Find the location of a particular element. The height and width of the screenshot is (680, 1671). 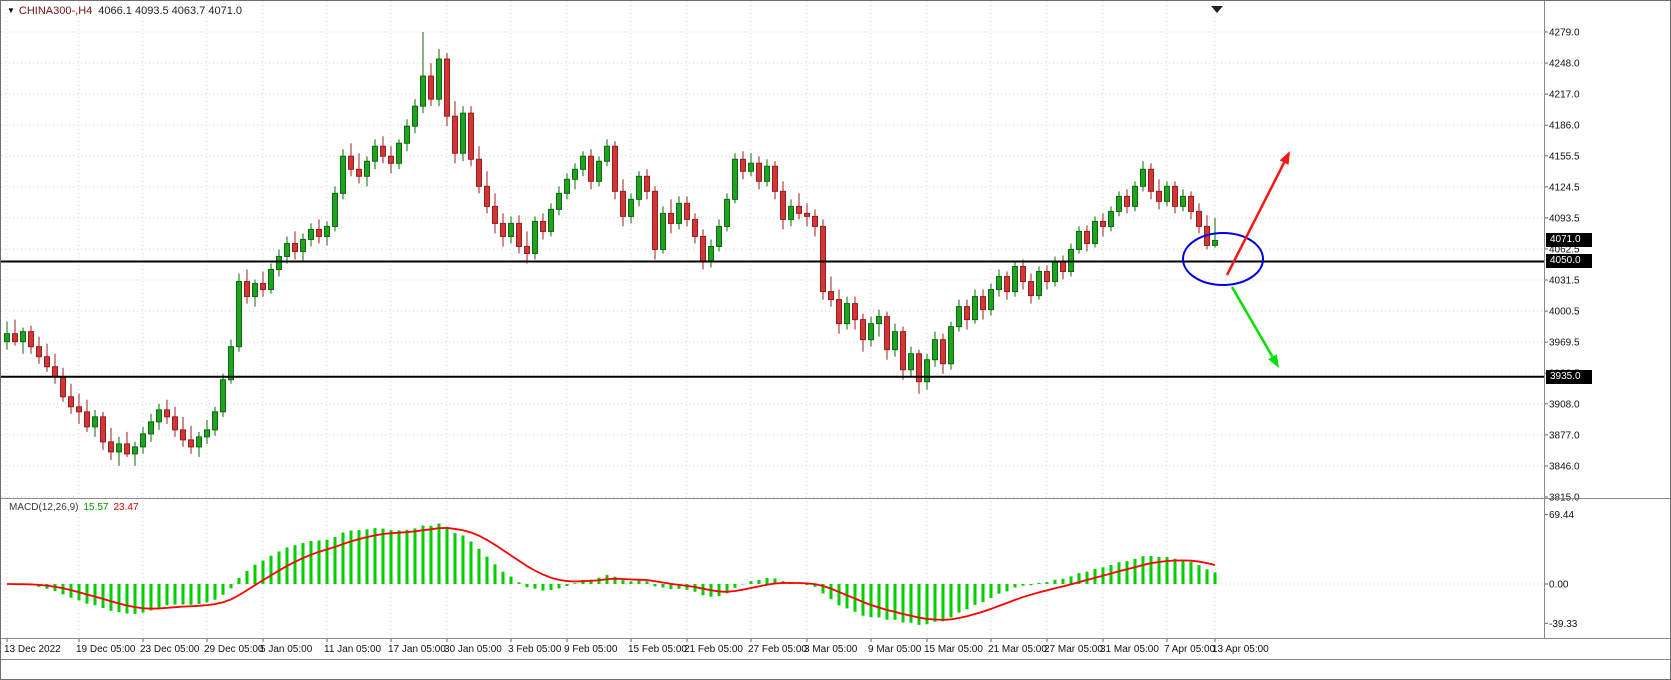

date-tick-label: 9 Mar 05:00 is located at coordinates (895, 649).